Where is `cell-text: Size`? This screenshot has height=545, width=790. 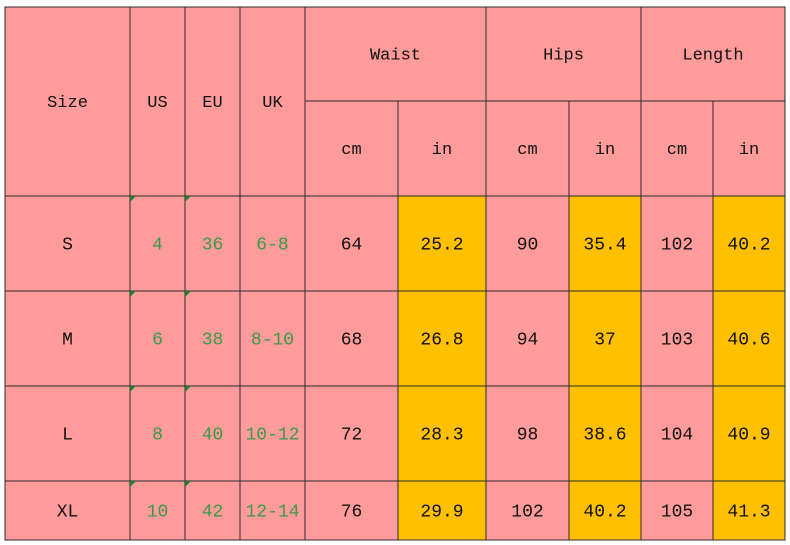
cell-text: Size is located at coordinates (67, 103).